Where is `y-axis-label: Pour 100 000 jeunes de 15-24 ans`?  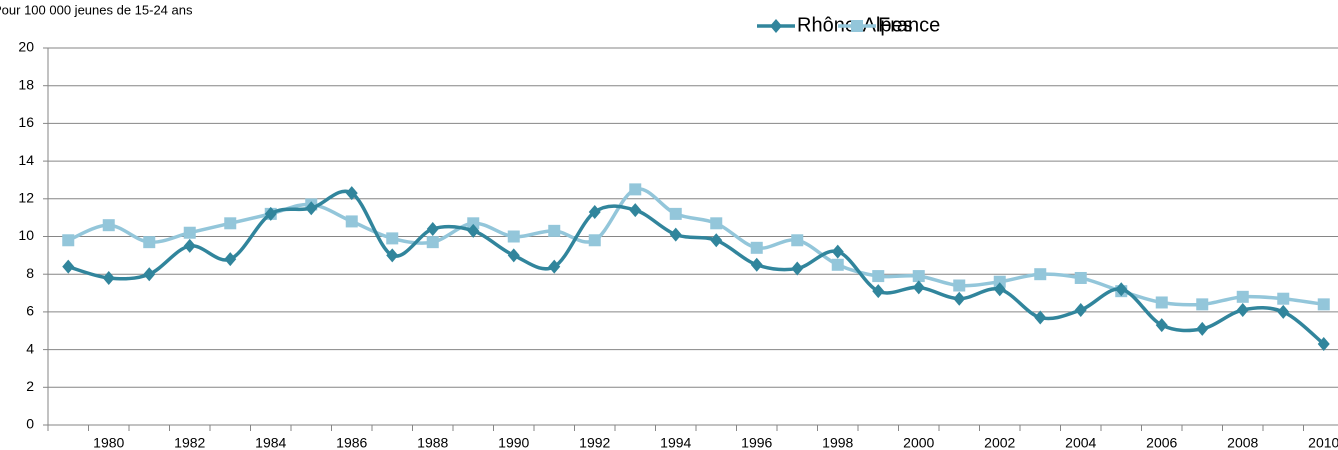
y-axis-label: Pour 100 000 jeunes de 15-24 ans is located at coordinates (96, 9).